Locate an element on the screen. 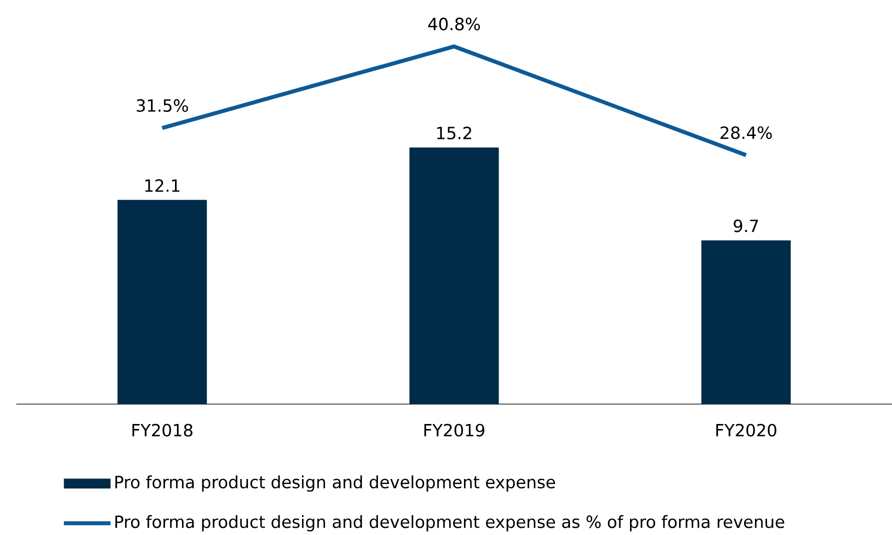 The height and width of the screenshot is (535, 892). legend-label: Pro forma product design and development expense is located at coordinates (335, 483).